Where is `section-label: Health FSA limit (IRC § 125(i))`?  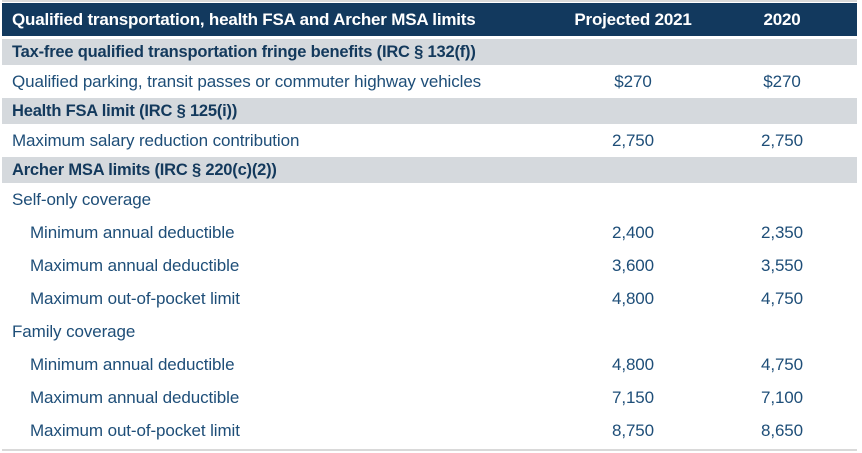
section-label: Health FSA limit (IRC § 125(i)) is located at coordinates (125, 110).